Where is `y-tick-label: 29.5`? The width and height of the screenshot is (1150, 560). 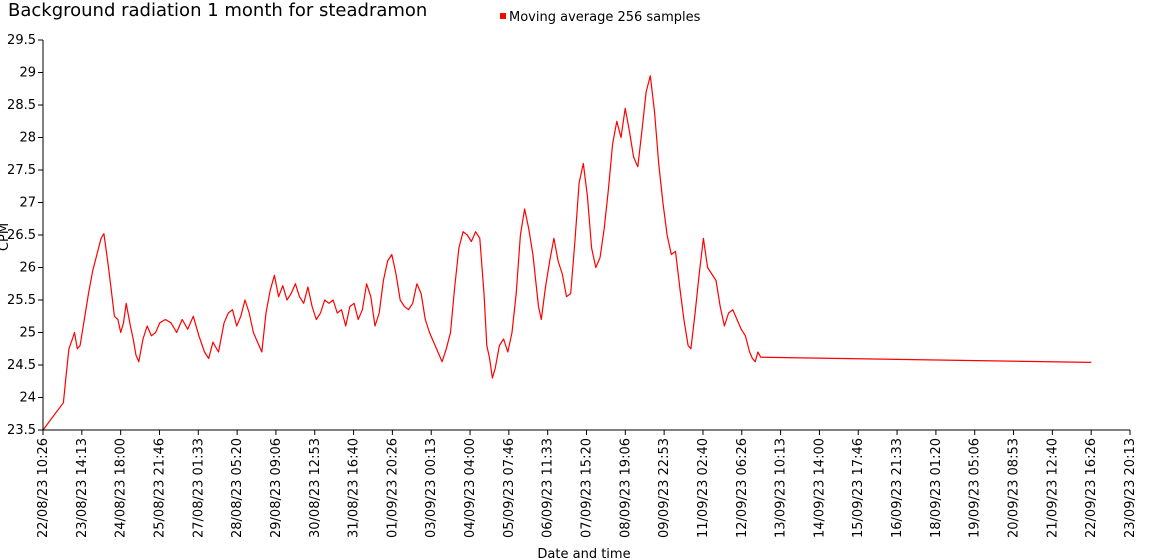
y-tick-label: 29.5 is located at coordinates (21, 40).